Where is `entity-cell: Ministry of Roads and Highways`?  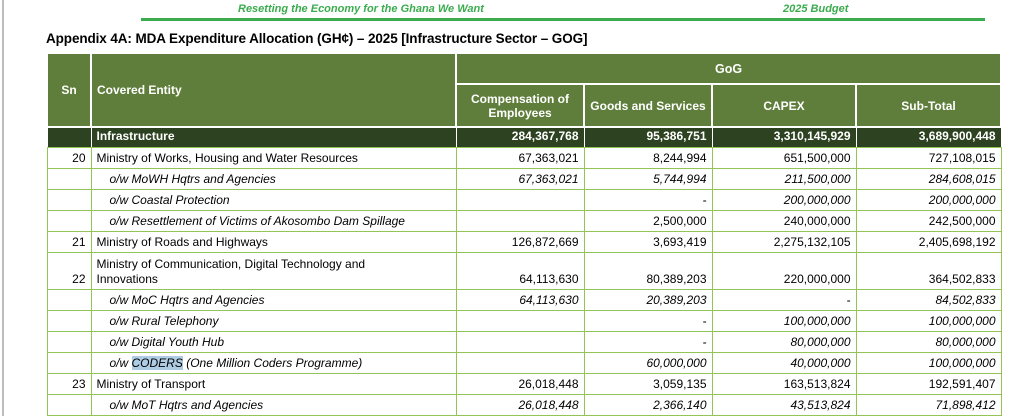 entity-cell: Ministry of Roads and Highways is located at coordinates (273, 242).